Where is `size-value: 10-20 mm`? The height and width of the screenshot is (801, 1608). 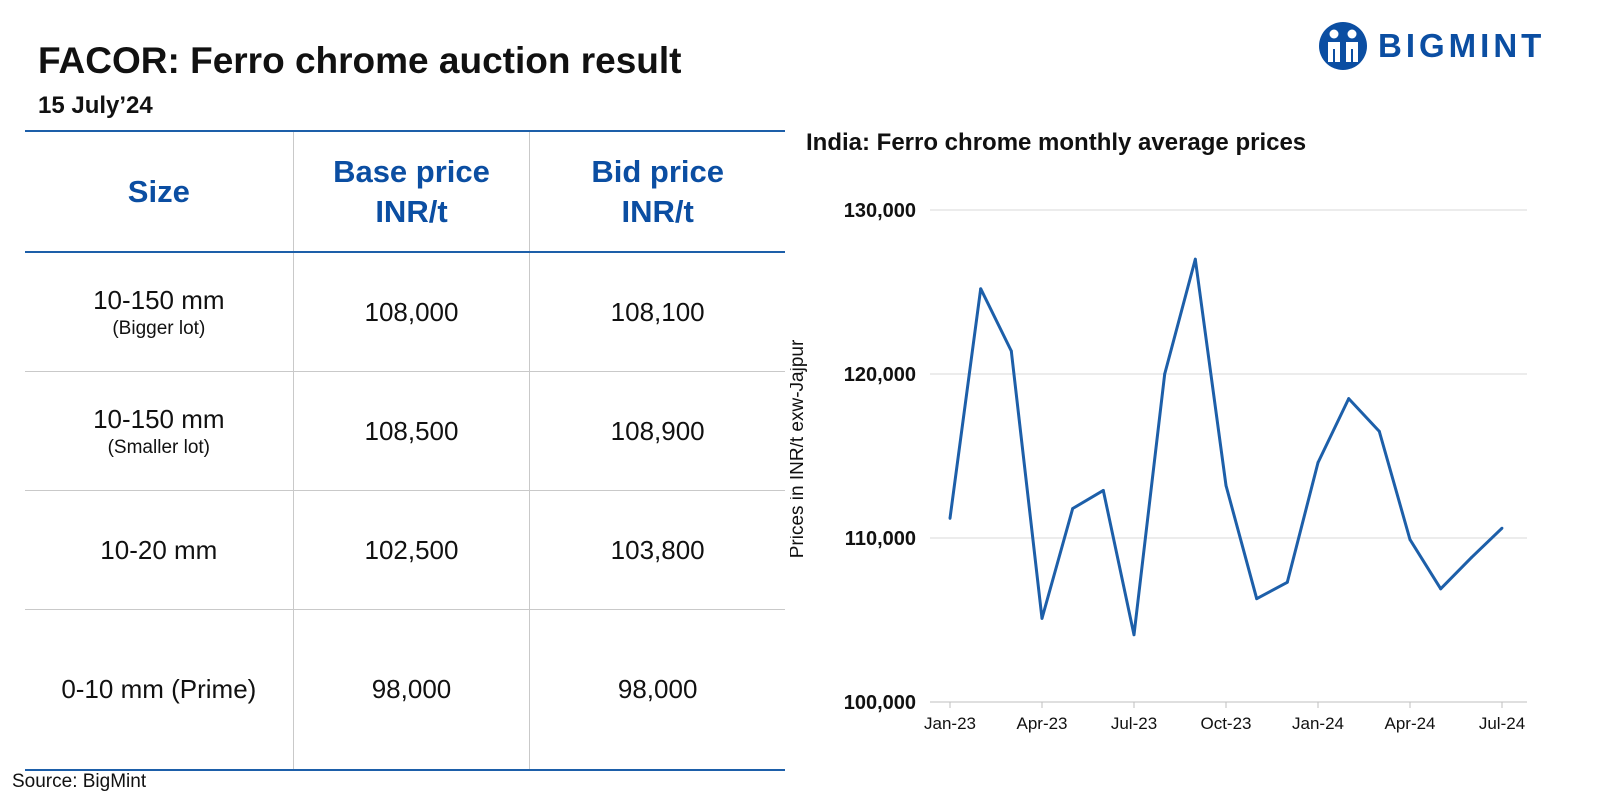
size-value: 10-20 mm is located at coordinates (159, 549).